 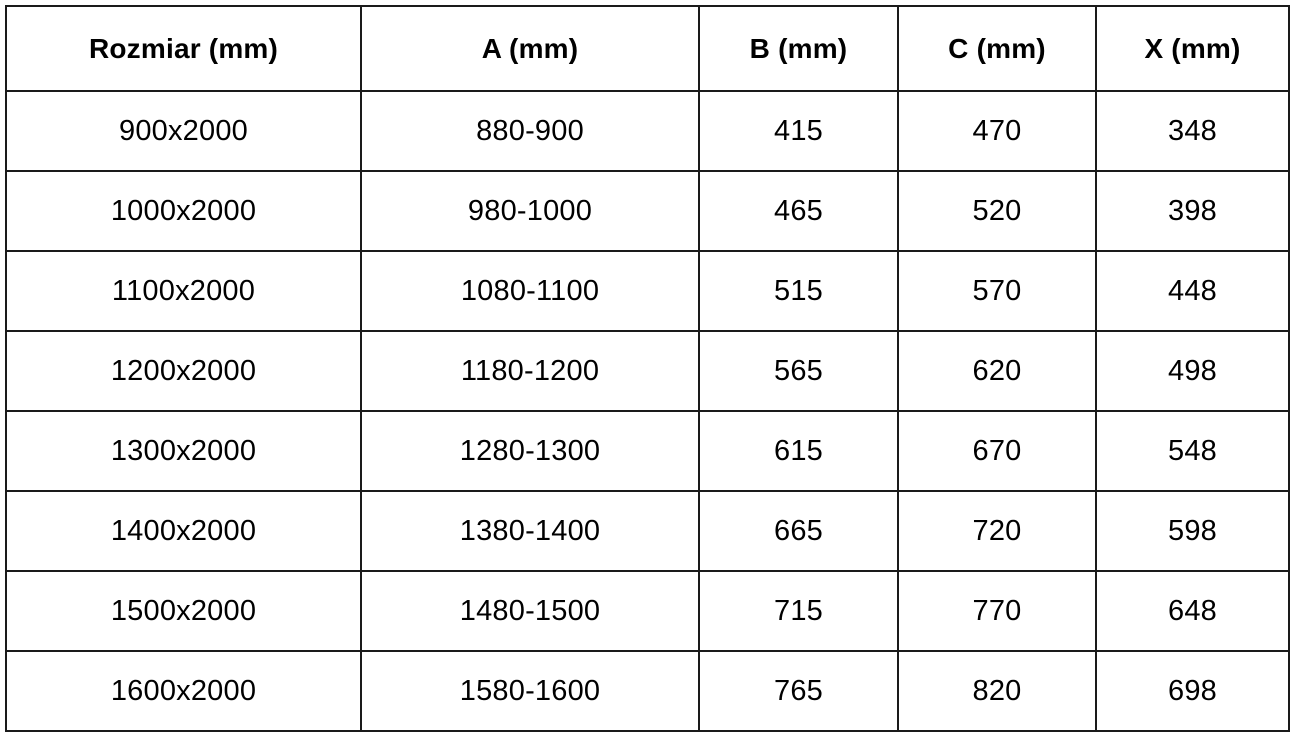 What do you see at coordinates (997, 451) in the screenshot?
I see `cell-c: 670` at bounding box center [997, 451].